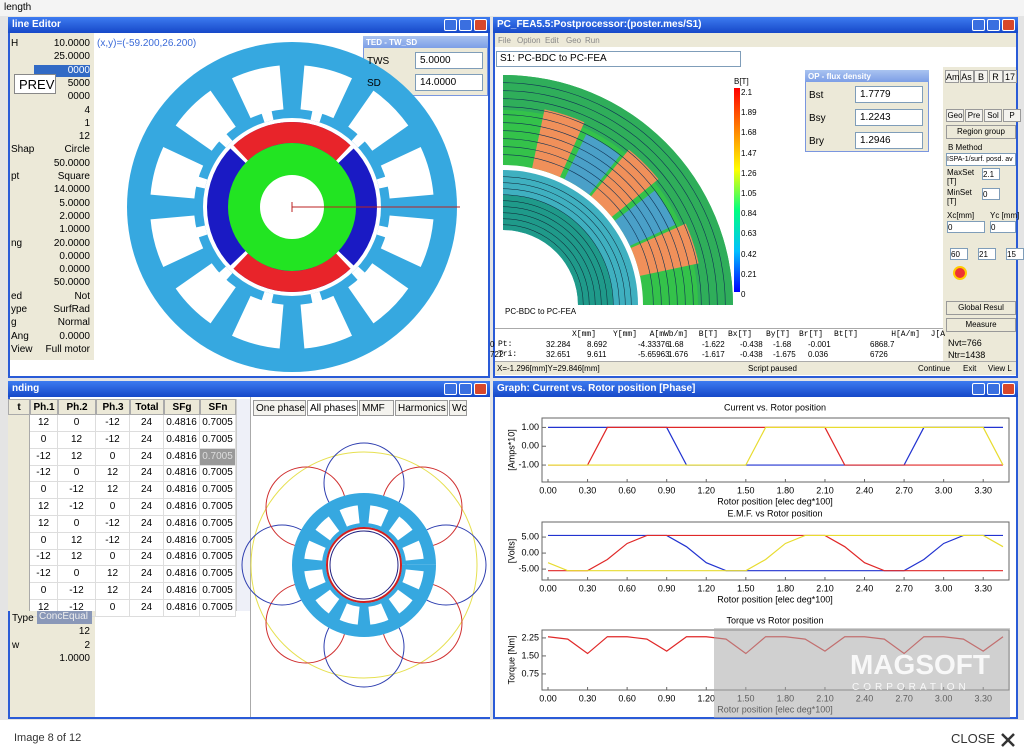 The width and height of the screenshot is (1024, 749). I want to click on prev-button: PREV, so click(35, 84).